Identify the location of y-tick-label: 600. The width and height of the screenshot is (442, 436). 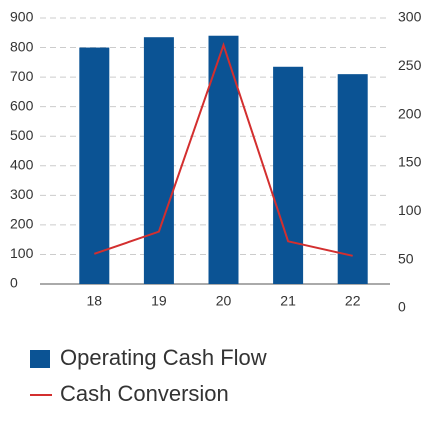
(22, 105).